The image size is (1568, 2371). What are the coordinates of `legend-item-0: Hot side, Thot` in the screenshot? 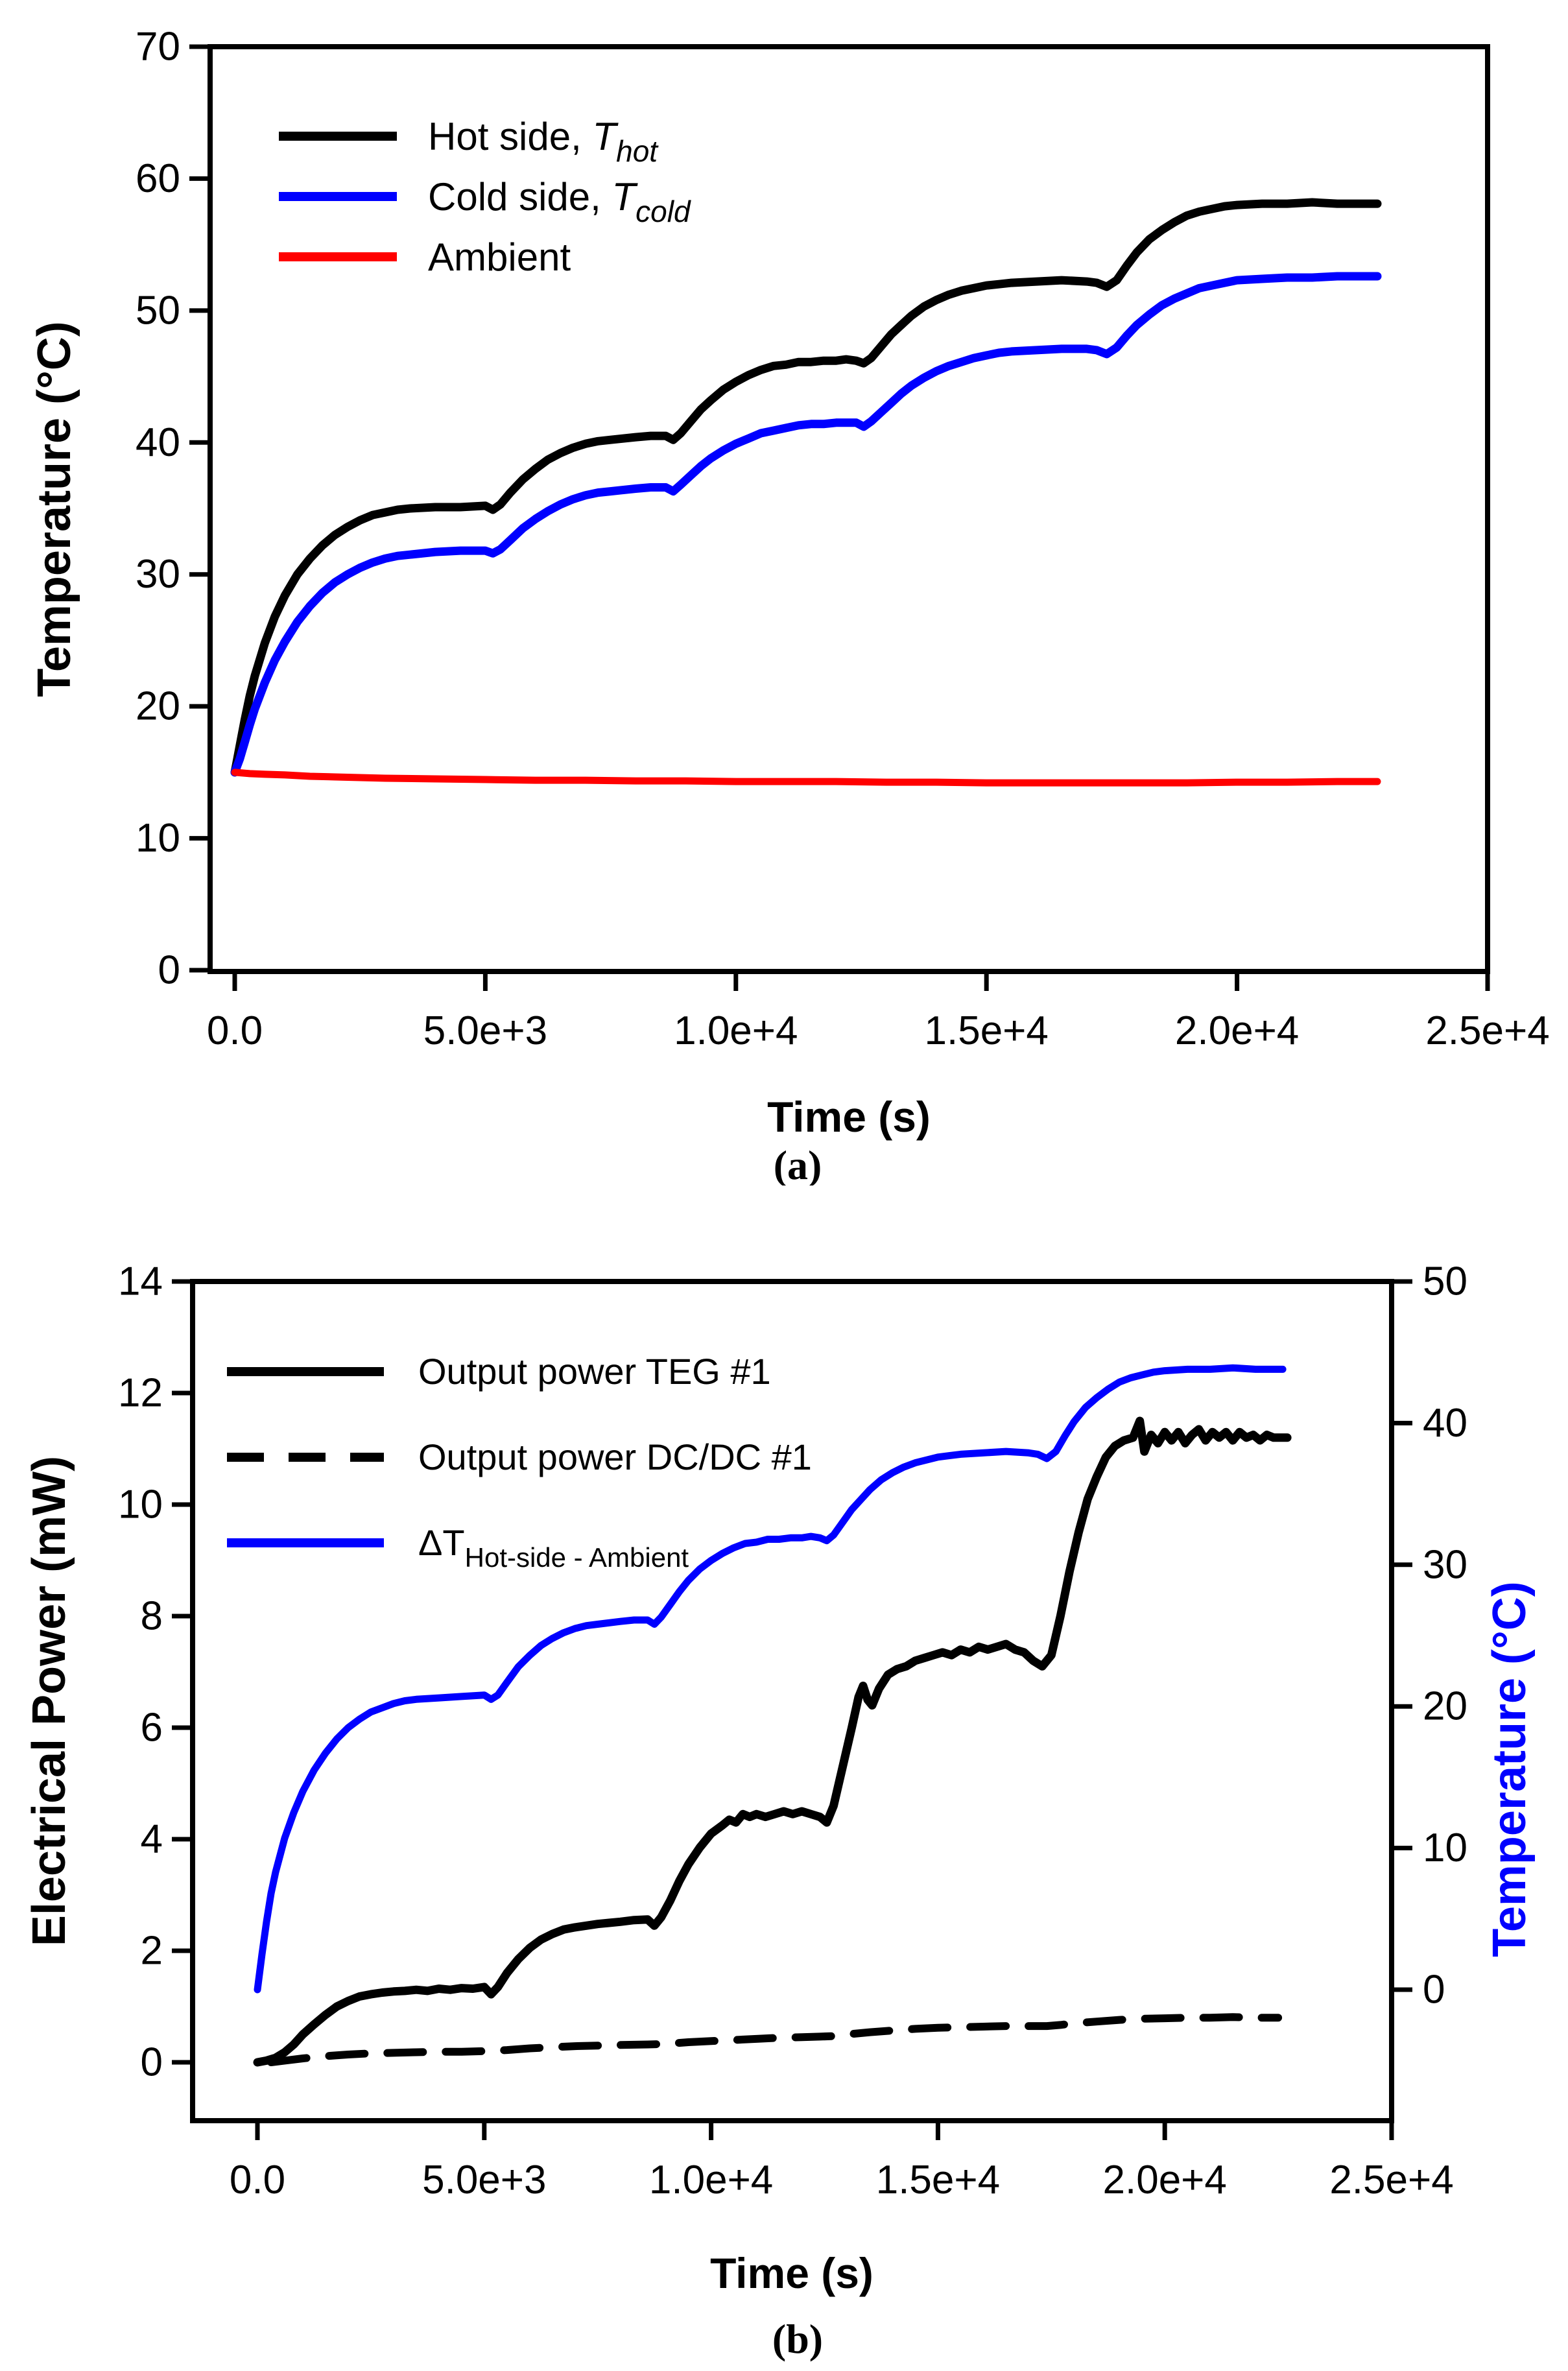 It's located at (469, 141).